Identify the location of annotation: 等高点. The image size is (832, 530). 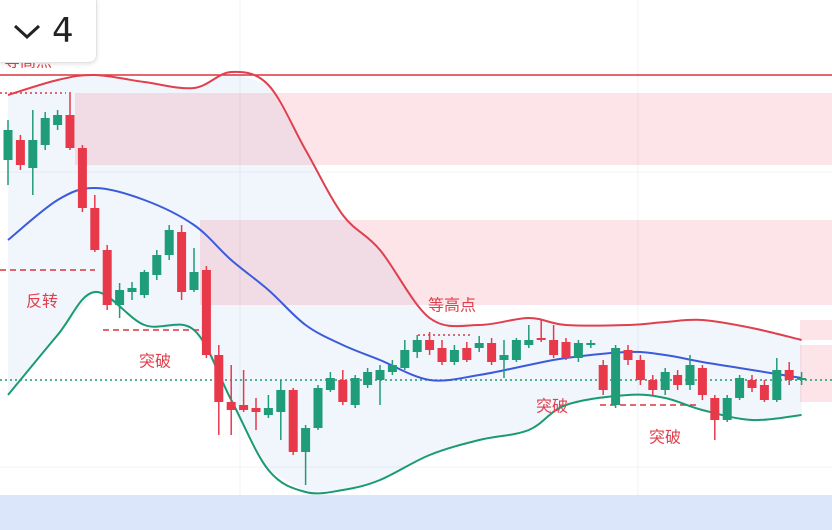
(452, 305).